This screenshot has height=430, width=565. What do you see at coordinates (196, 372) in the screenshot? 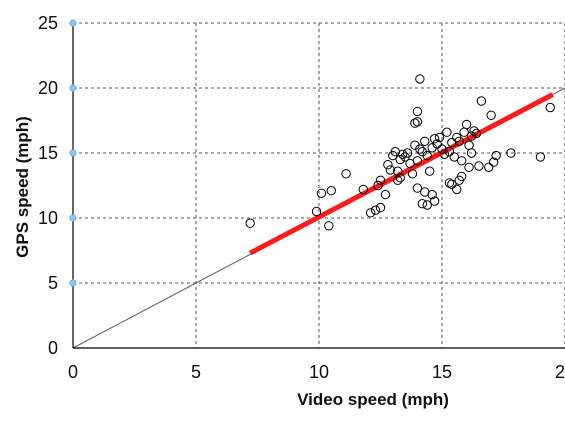
I see `x-tick-label: 5` at bounding box center [196, 372].